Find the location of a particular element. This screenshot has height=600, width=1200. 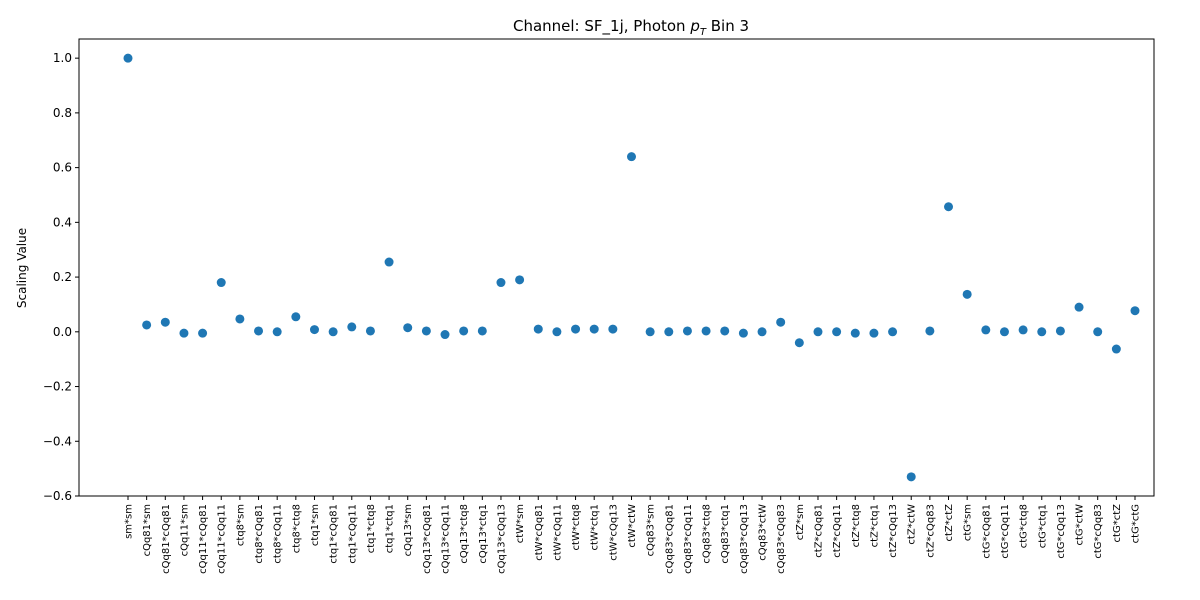

x-tick-label: ctZ*ctq8 is located at coordinates (856, 525).